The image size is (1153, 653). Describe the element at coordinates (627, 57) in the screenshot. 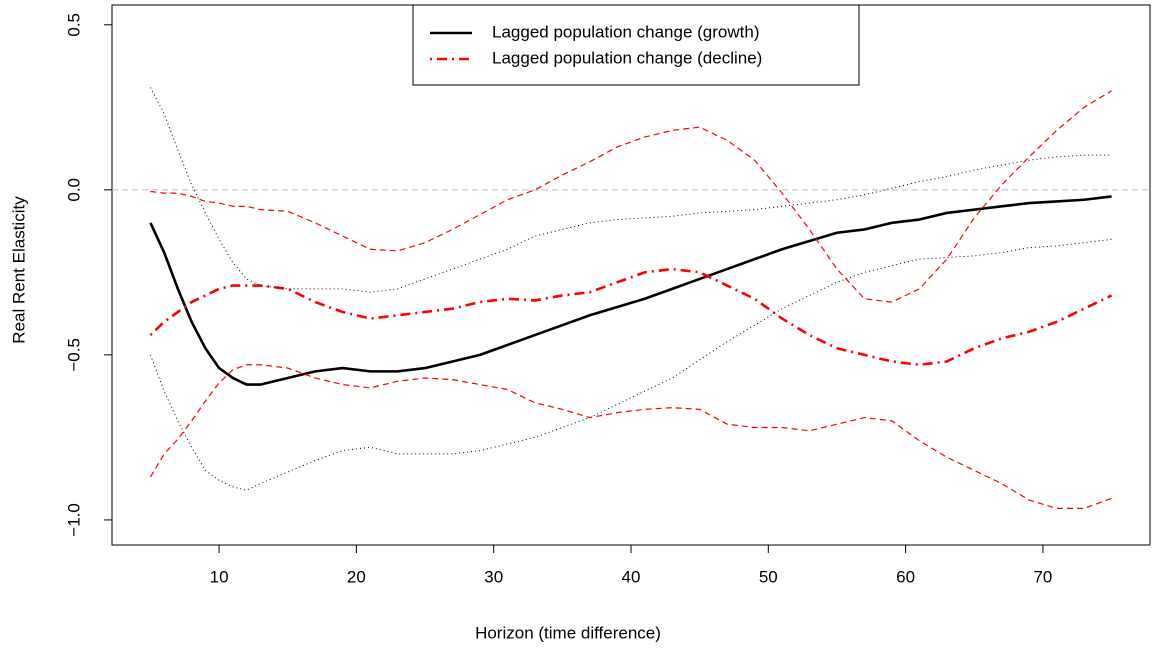

I see `legend-label: Lagged population change (decline)` at that location.